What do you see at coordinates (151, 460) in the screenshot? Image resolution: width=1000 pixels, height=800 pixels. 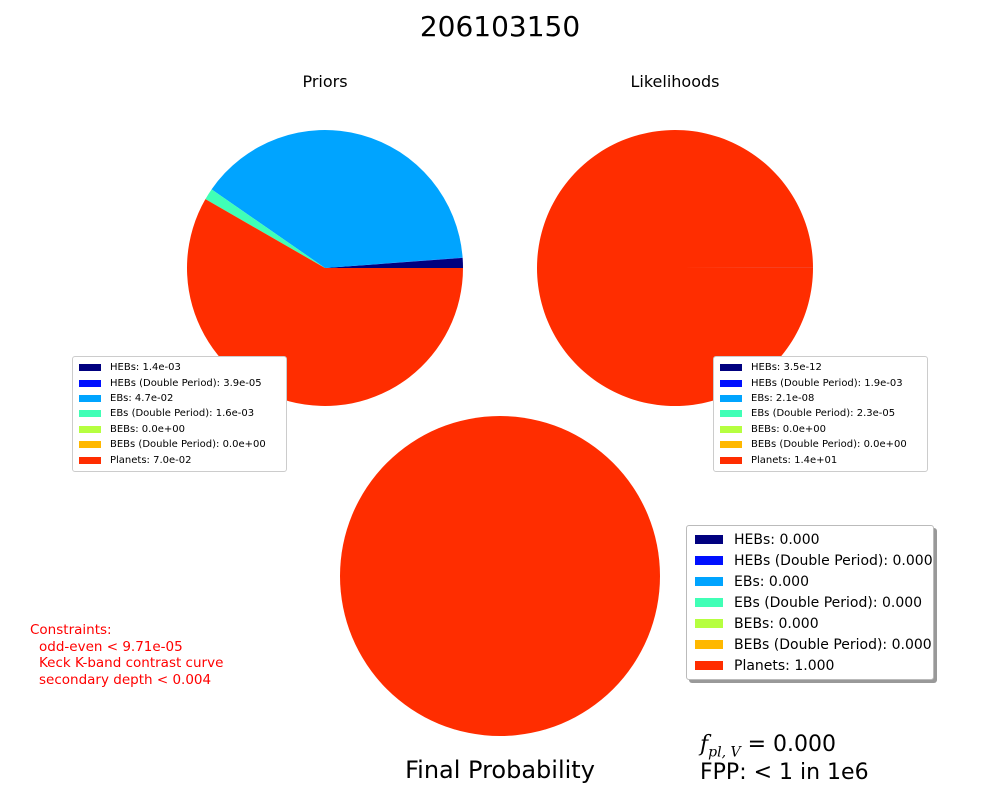 I see `priors-legend-label: Planets: 7.0e-02` at bounding box center [151, 460].